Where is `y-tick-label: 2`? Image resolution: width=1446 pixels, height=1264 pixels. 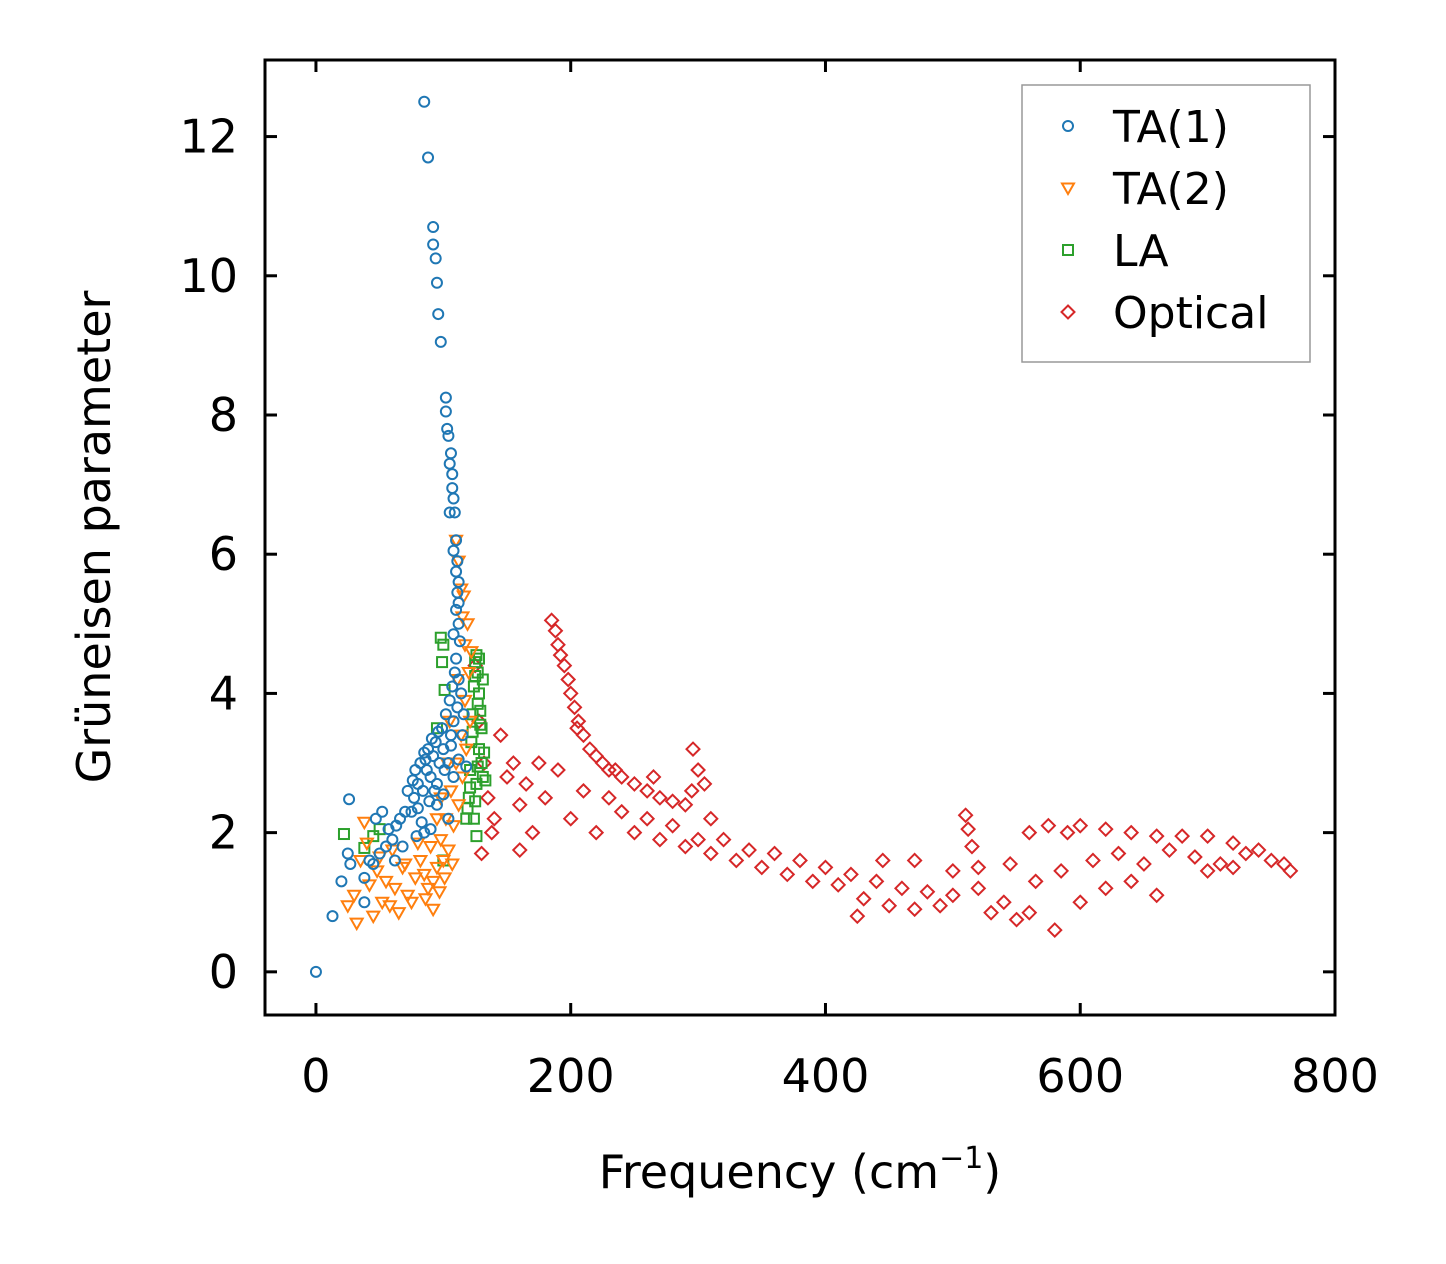 y-tick-label: 2 is located at coordinates (223, 833).